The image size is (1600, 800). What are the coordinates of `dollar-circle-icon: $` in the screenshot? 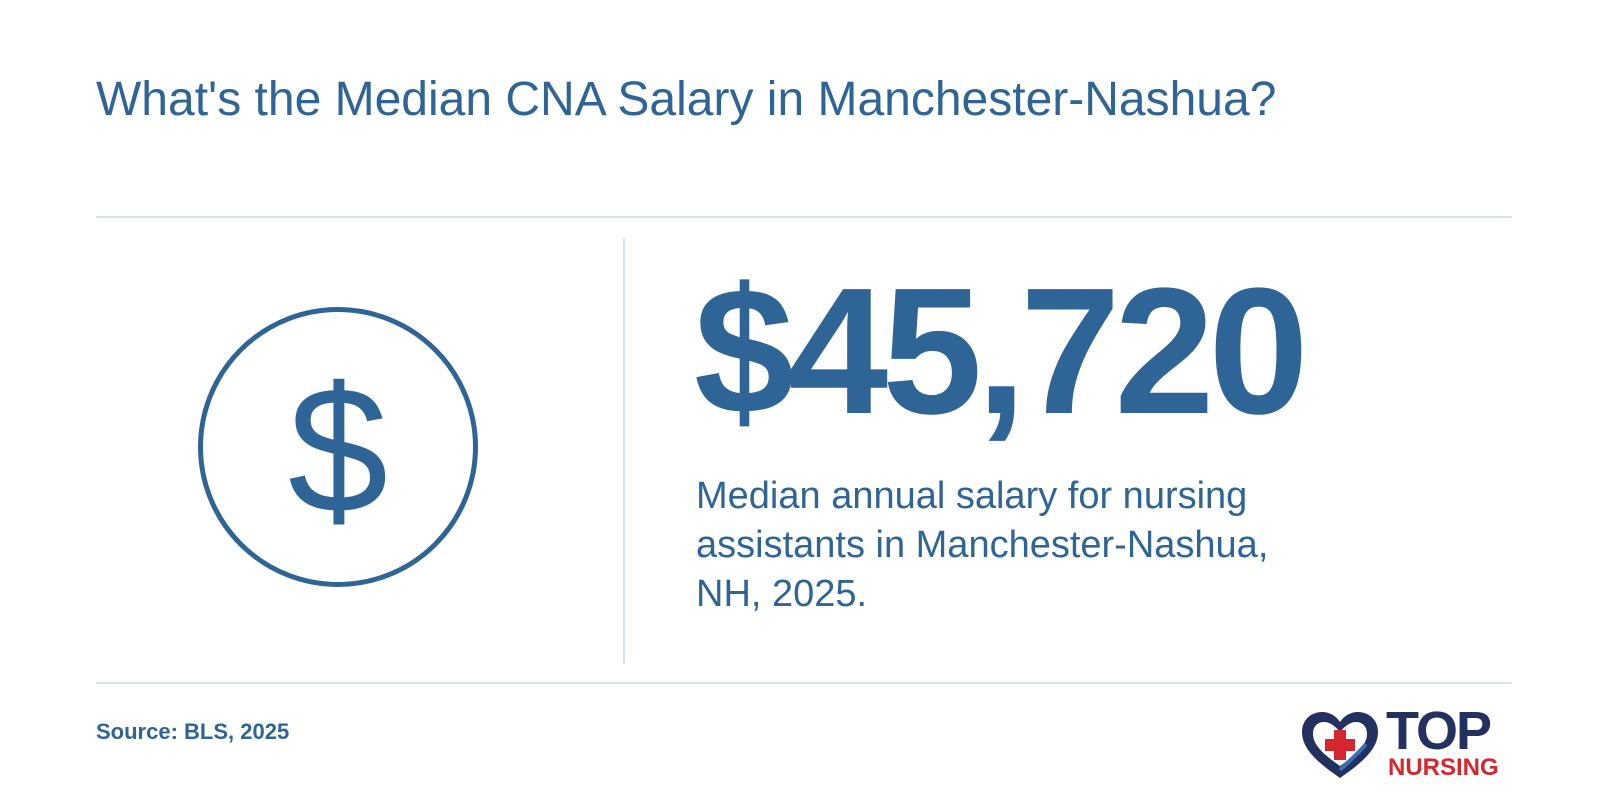 It's located at (338, 447).